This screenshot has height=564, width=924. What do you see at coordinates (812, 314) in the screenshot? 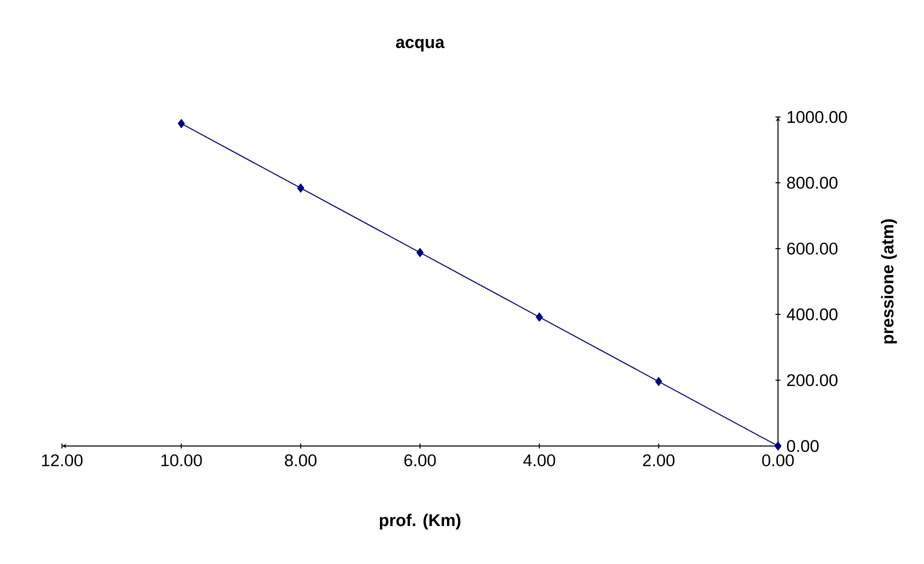
I see `y-tick-label: 400.00` at bounding box center [812, 314].